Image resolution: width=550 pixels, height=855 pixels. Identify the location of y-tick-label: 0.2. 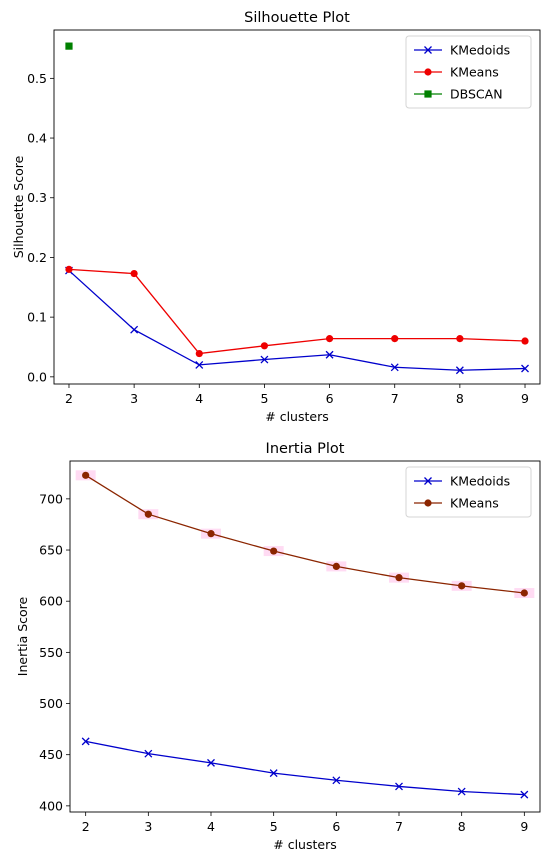
(37, 257).